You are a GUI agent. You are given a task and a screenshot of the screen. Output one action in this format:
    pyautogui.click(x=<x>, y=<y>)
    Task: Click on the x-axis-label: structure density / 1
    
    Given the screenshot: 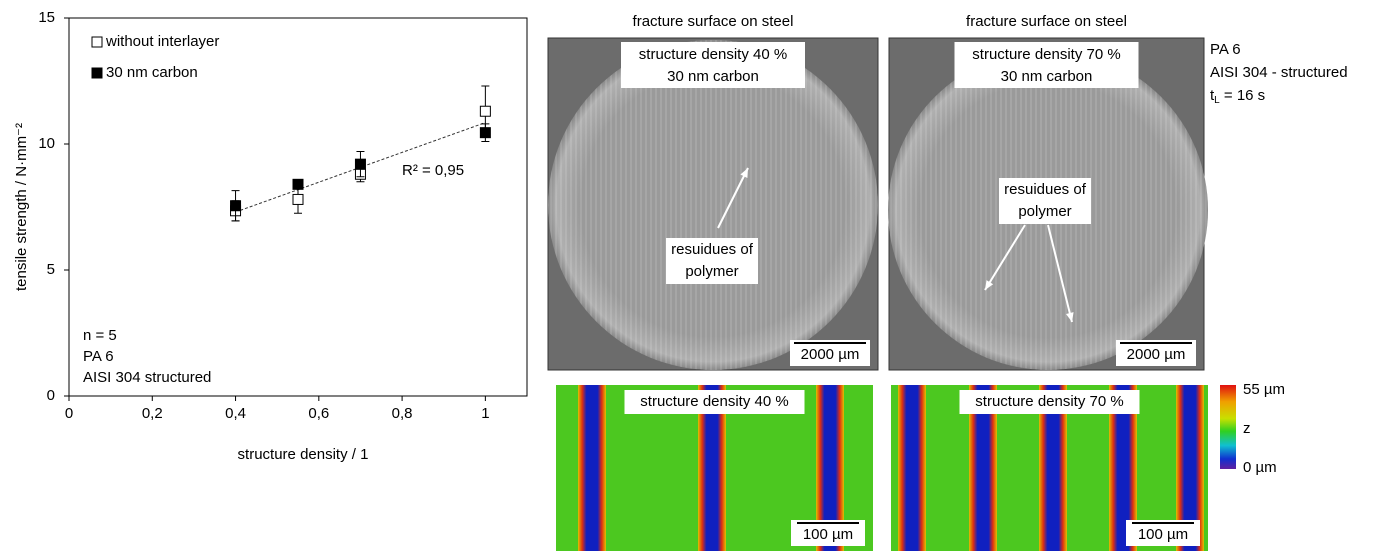 What is the action you would take?
    pyautogui.click(x=303, y=454)
    